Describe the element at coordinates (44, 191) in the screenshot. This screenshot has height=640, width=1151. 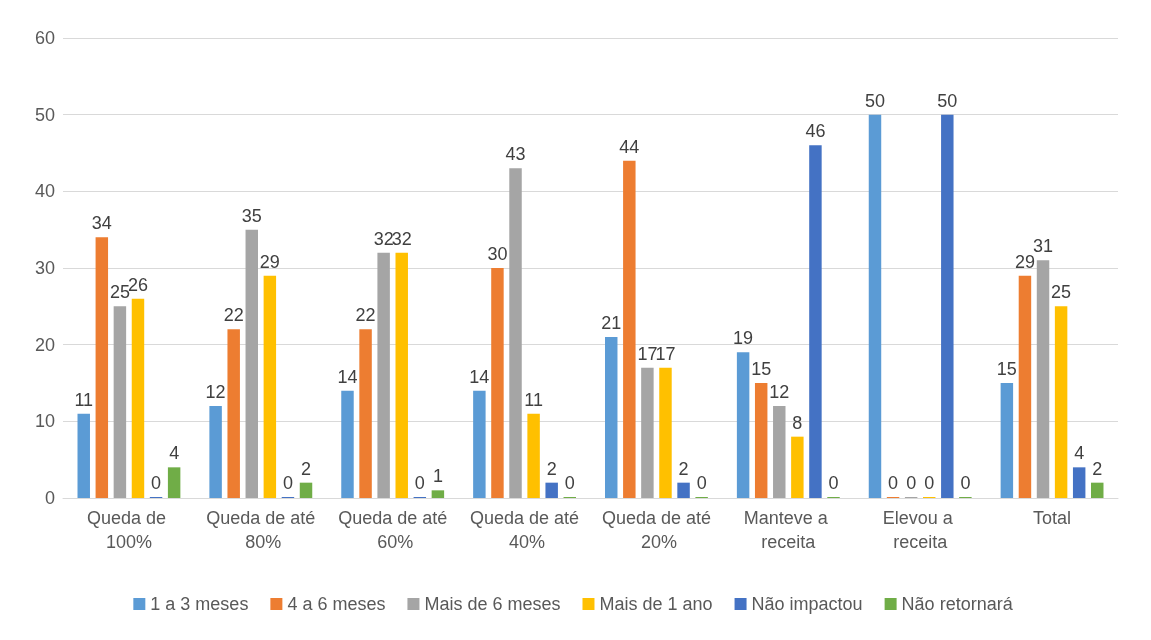
I see `y-tick-label: 40` at that location.